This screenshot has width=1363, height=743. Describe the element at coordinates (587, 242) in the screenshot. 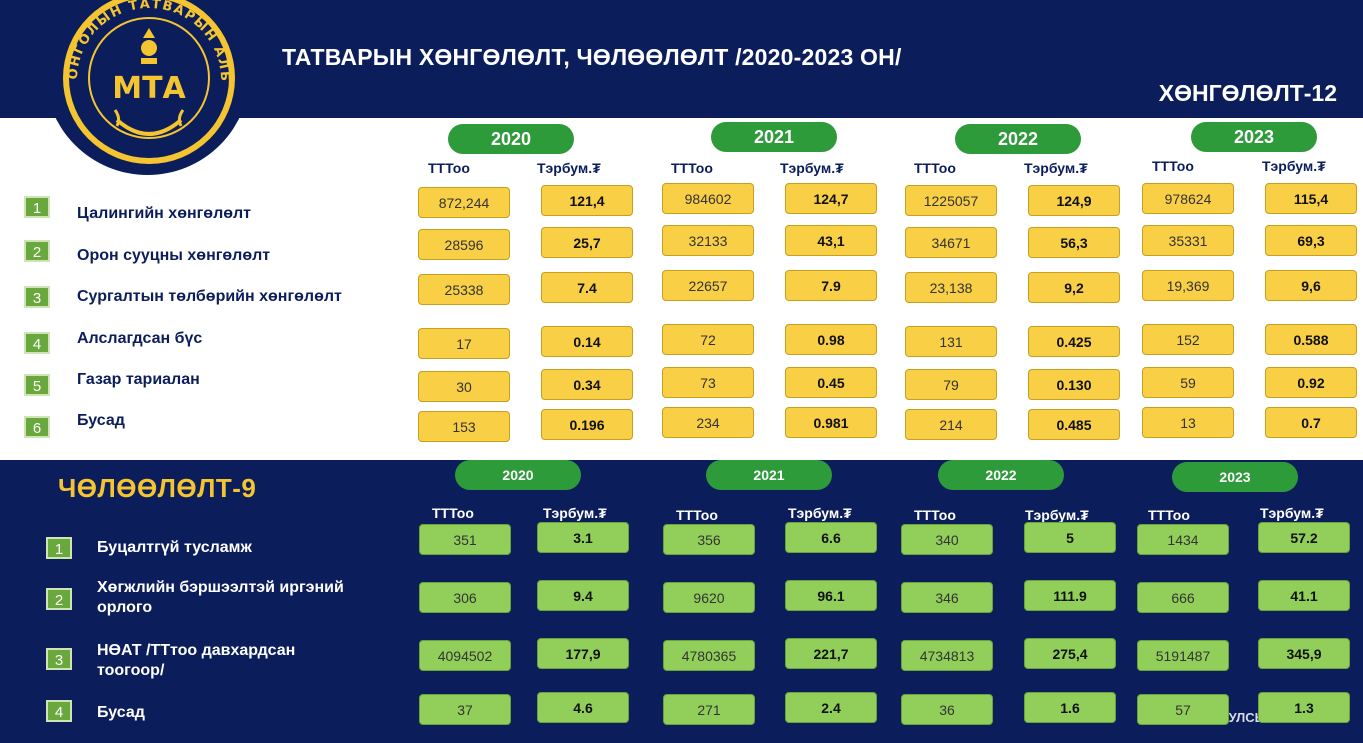

I see `amount-cell: 25,7` at that location.